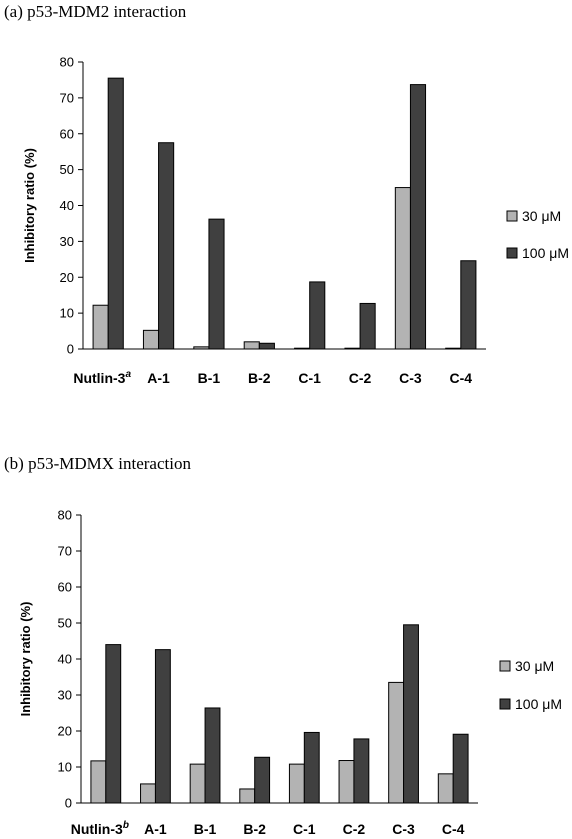 The image size is (572, 839). What do you see at coordinates (95, 11) in the screenshot?
I see `chart-title: (a) p53-MDM2 interaction` at bounding box center [95, 11].